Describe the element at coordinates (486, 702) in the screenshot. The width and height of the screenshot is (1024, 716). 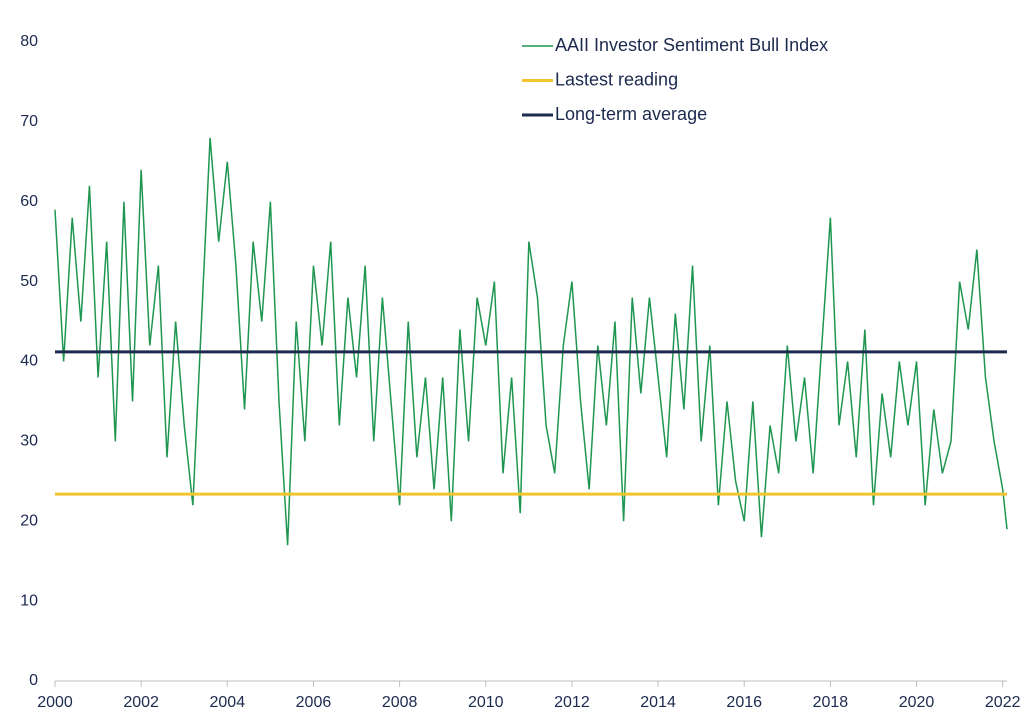
I see `x-tick-label: 2010` at that location.